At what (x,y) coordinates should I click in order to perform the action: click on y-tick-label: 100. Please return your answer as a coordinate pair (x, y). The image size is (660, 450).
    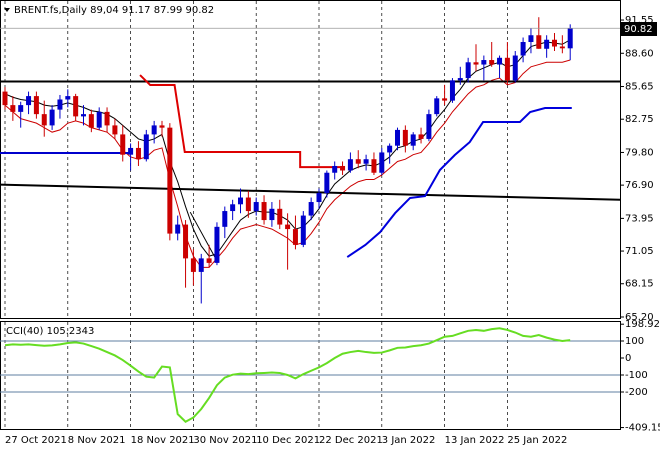
    Looking at the image, I should click on (634, 341).